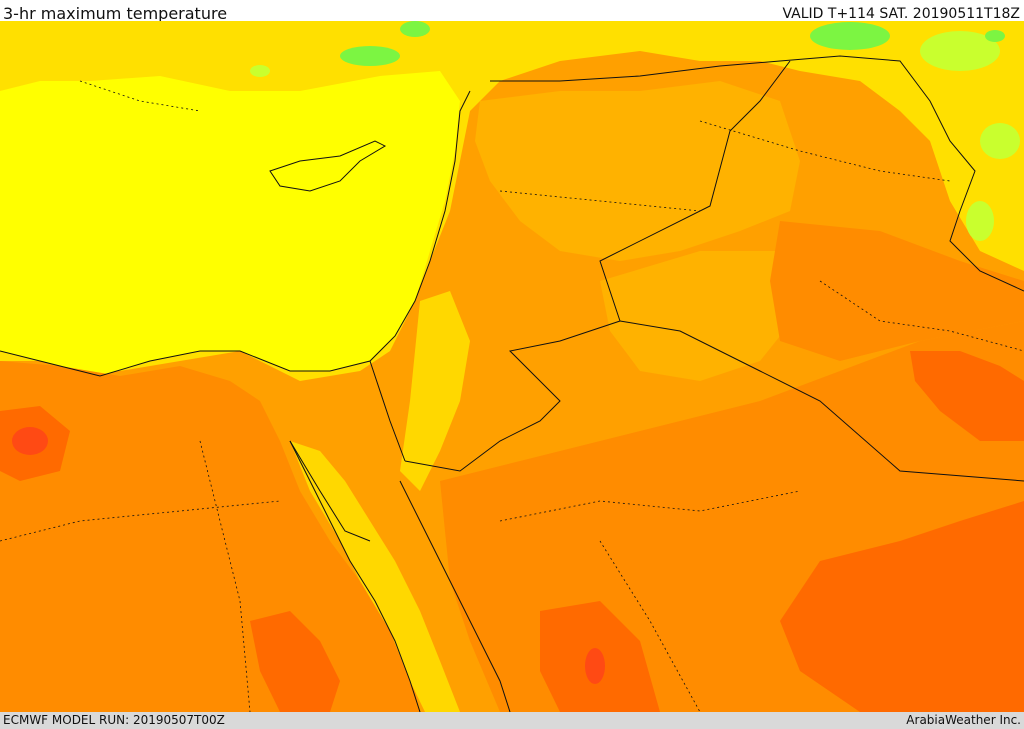 Image resolution: width=1024 pixels, height=729 pixels. I want to click on gulf-of-suez, so click(330, 491).